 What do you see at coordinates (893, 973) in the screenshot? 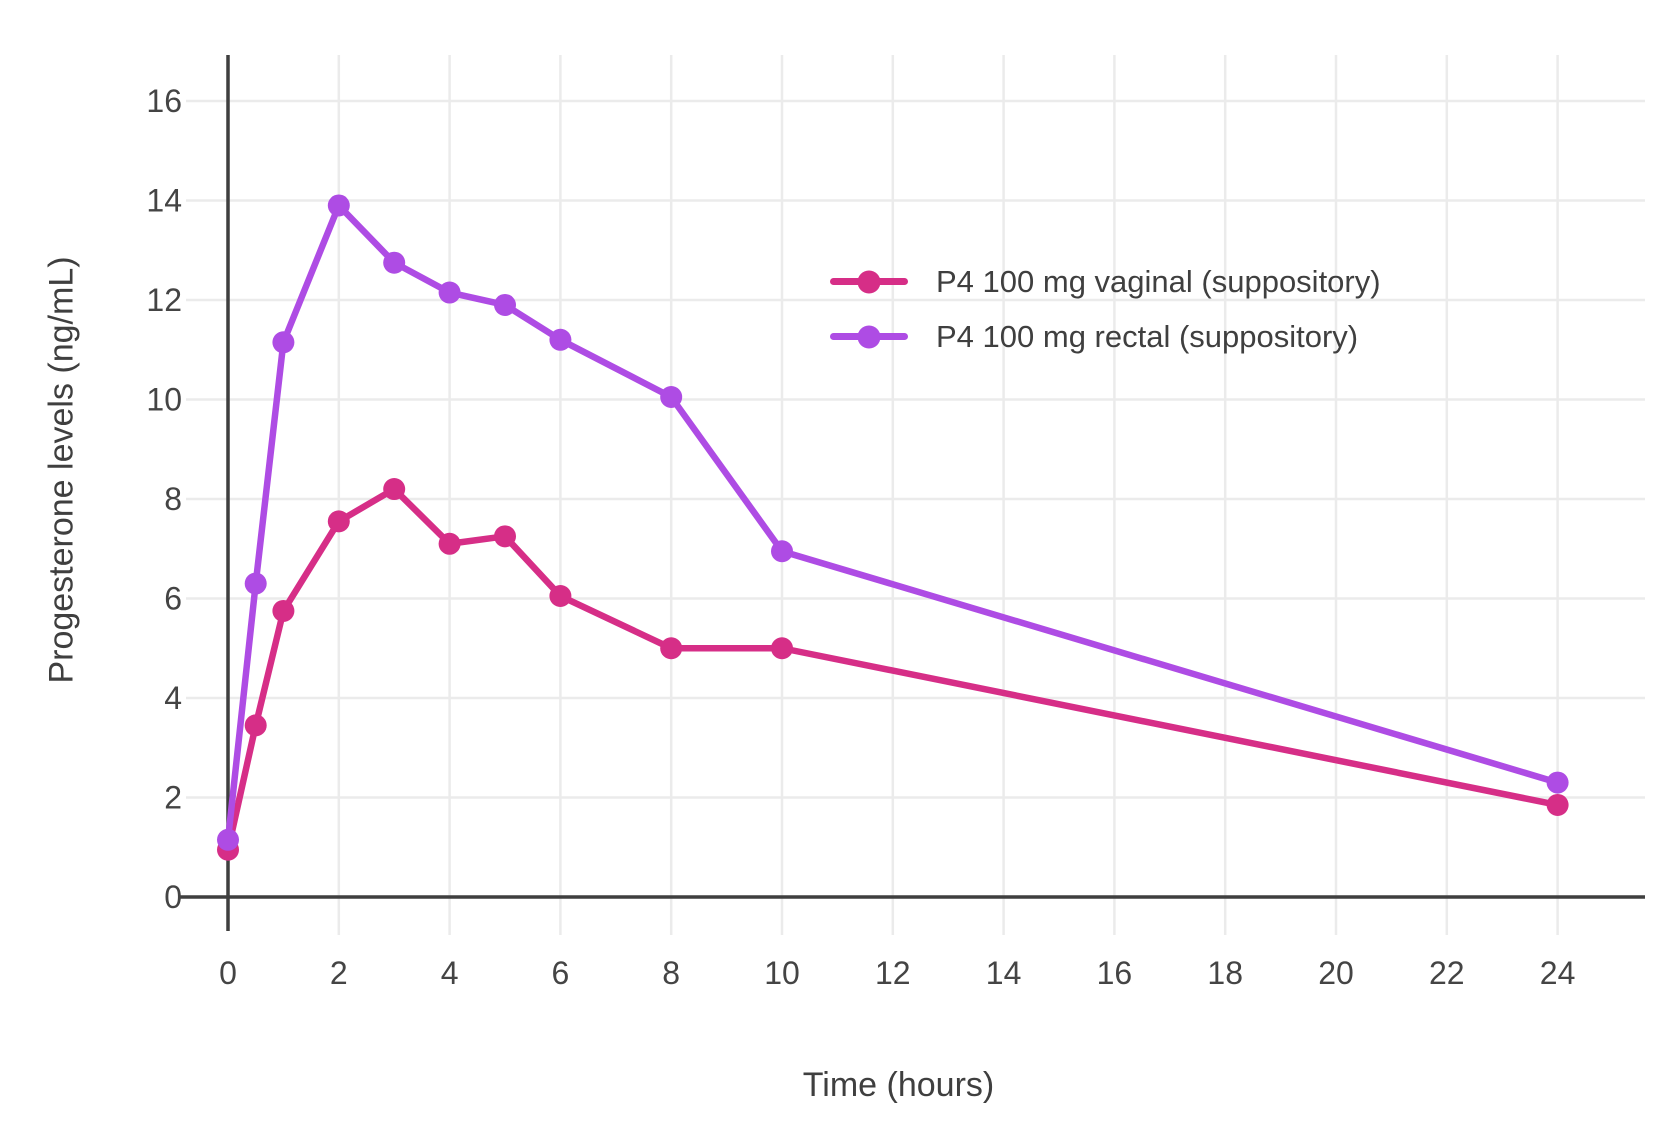
I see `x-tick-label: 12` at bounding box center [893, 973].